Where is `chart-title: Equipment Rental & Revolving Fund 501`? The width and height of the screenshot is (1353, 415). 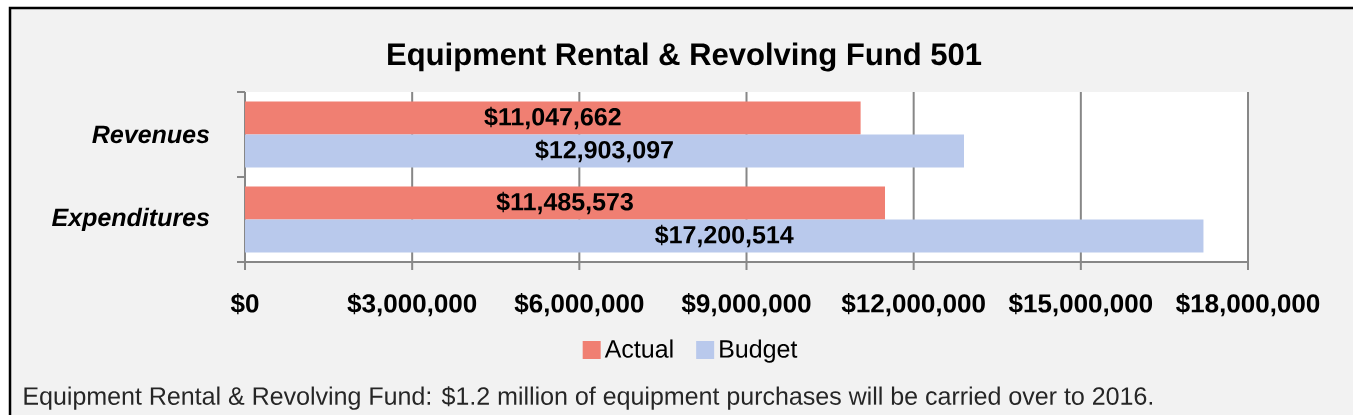 chart-title: Equipment Rental & Revolving Fund 501 is located at coordinates (685, 57).